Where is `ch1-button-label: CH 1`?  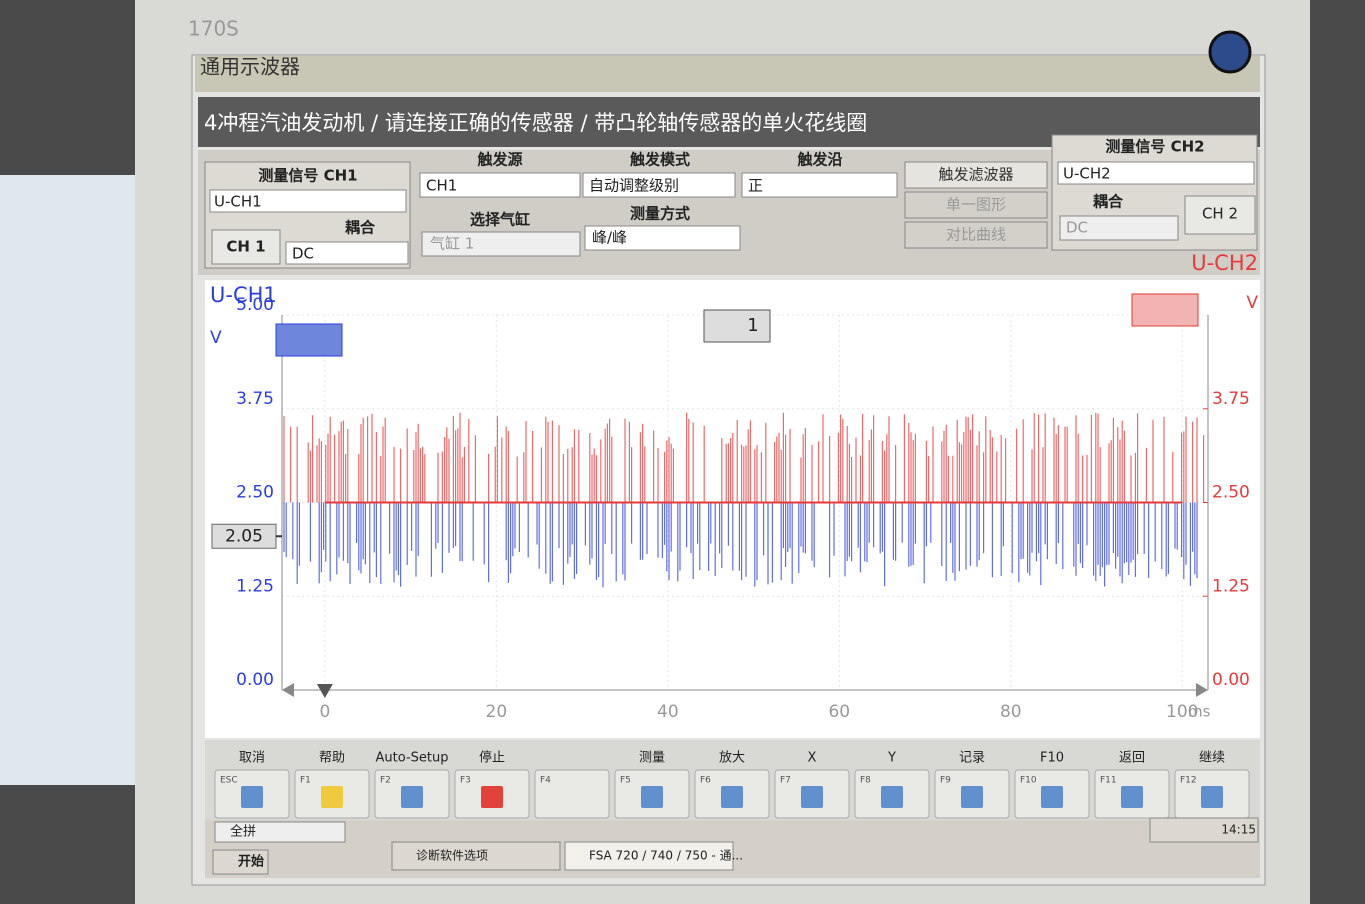 ch1-button-label: CH 1 is located at coordinates (245, 247).